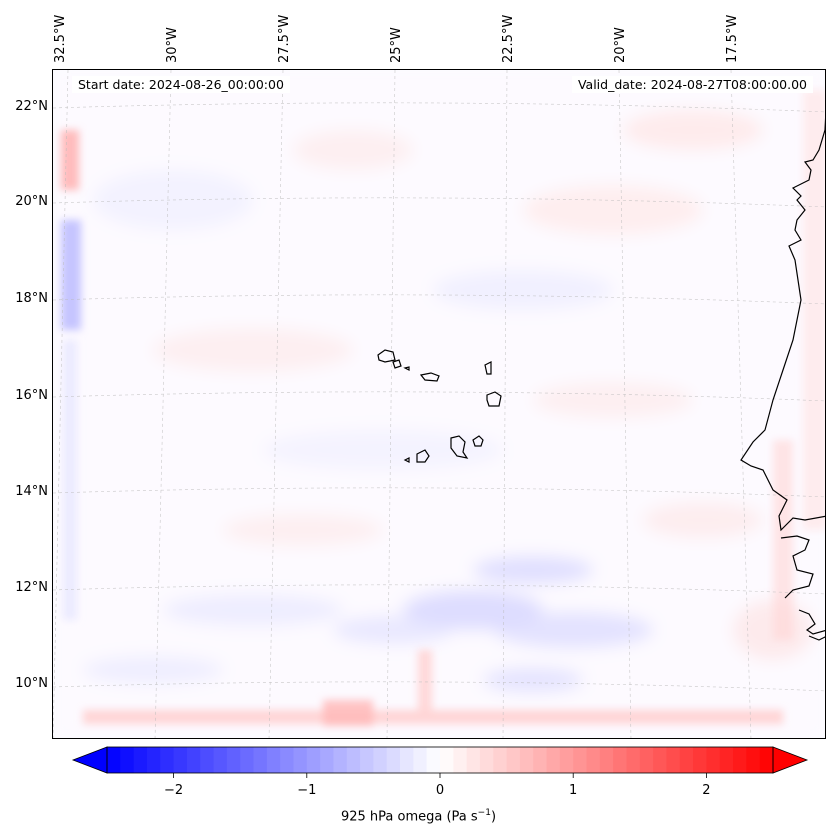  Describe the element at coordinates (31, 395) in the screenshot. I see `latitude-label: 16°N` at that location.